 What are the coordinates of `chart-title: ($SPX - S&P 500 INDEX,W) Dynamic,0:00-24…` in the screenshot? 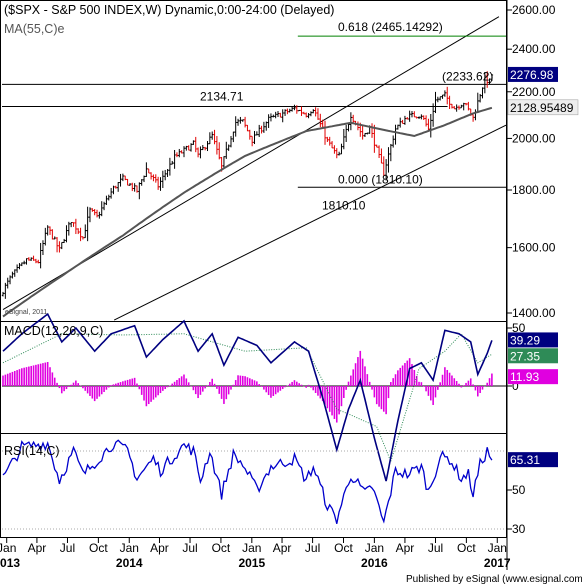 It's located at (169, 10).